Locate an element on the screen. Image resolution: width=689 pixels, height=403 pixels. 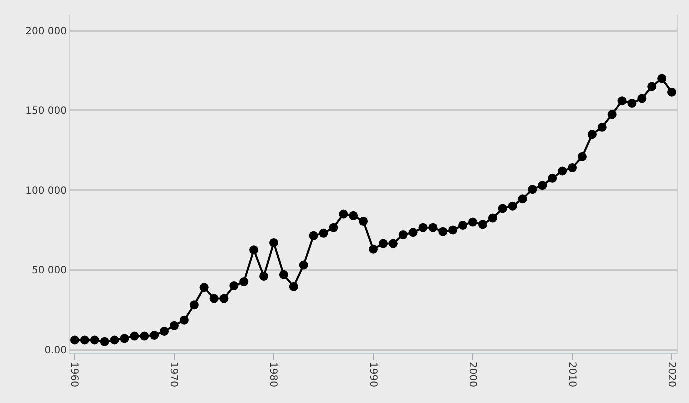
y-tick-label: 0.00 is located at coordinates (55, 350).